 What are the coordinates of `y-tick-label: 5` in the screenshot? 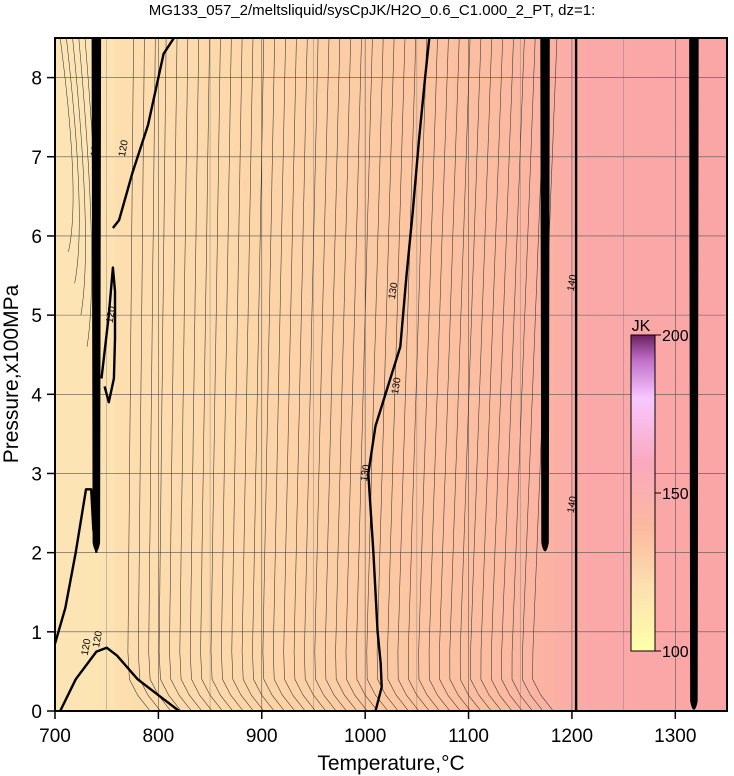 It's located at (36, 316).